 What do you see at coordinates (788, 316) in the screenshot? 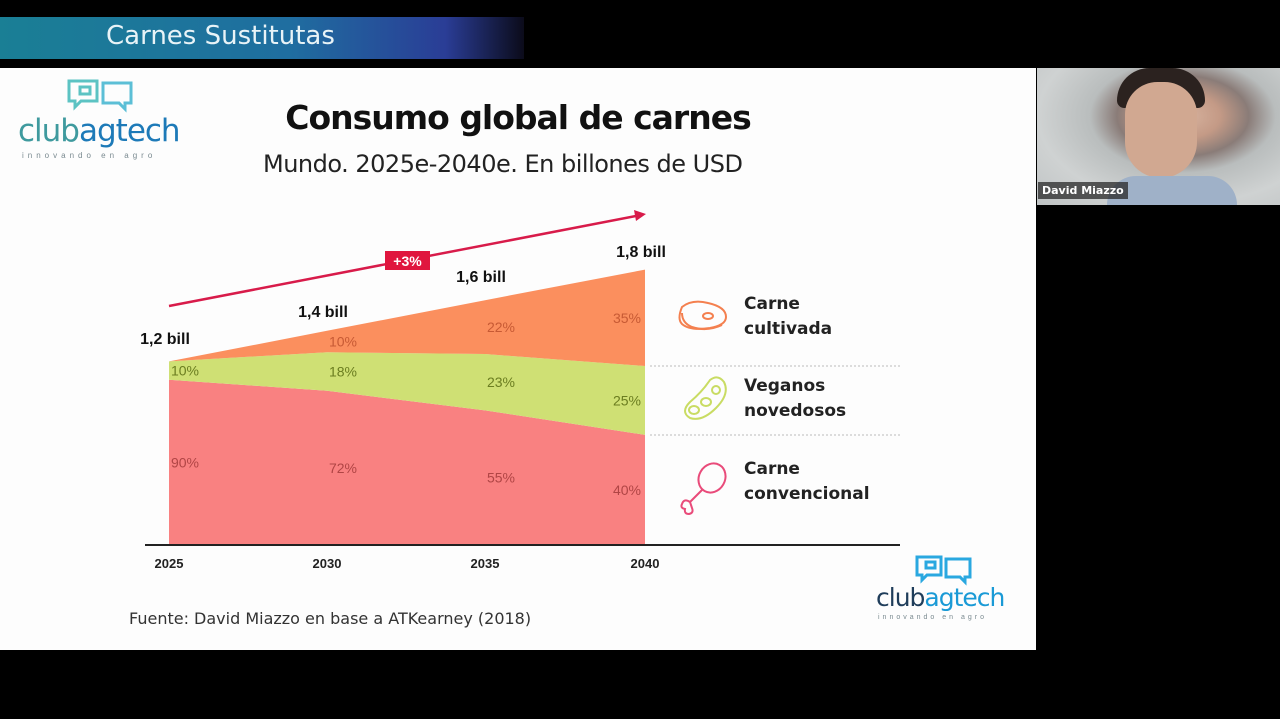
I see `legend-label-carne-cultivada: Carne cultivada` at bounding box center [788, 316].